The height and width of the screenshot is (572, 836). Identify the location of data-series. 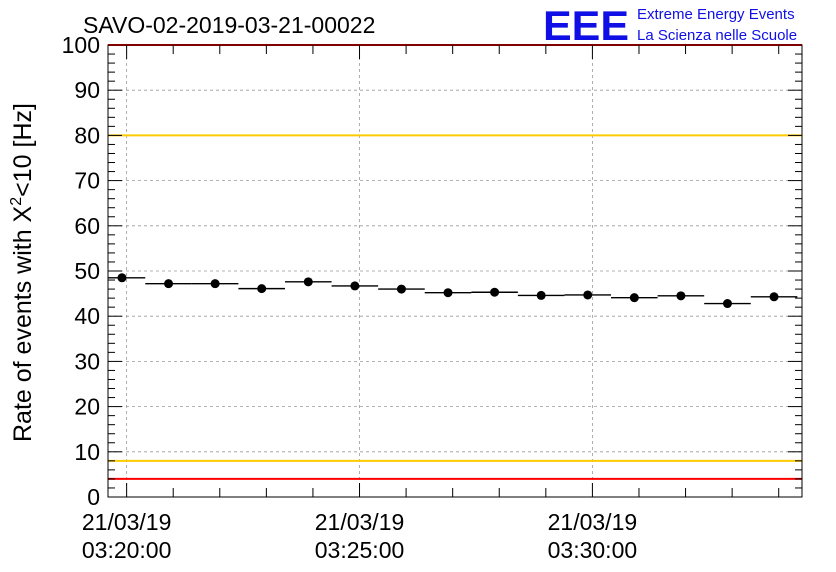
(453, 291).